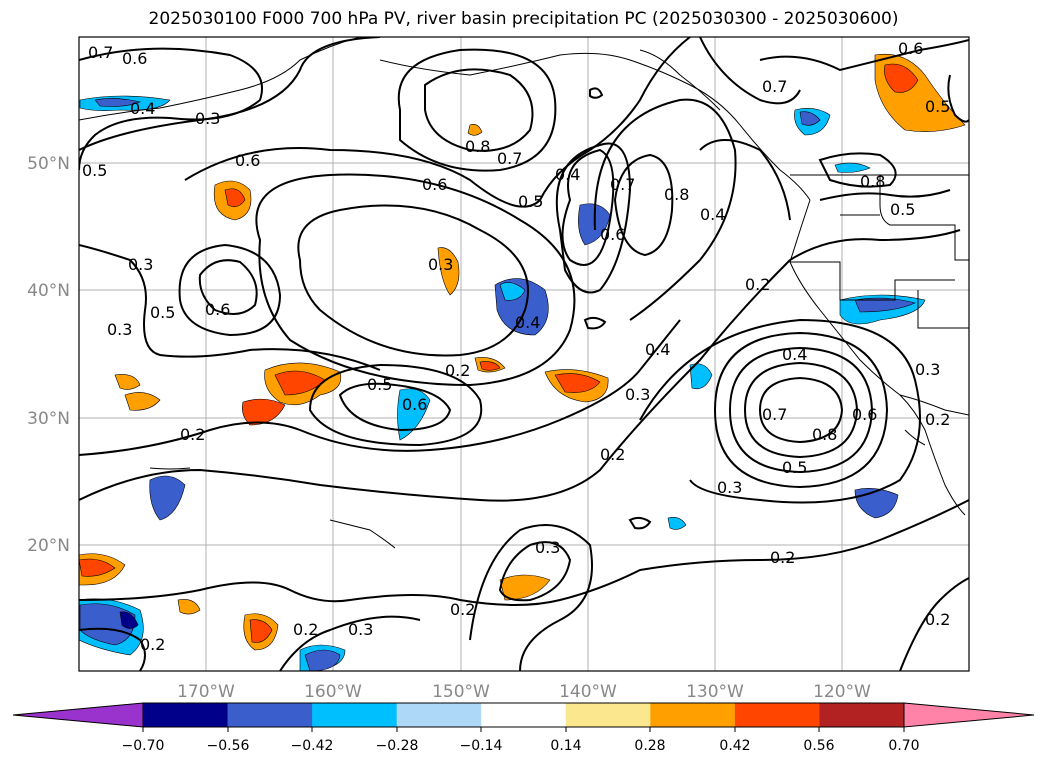 The width and height of the screenshot is (1047, 765). I want to click on colorbar-tick-label: −0.28, so click(397, 746).